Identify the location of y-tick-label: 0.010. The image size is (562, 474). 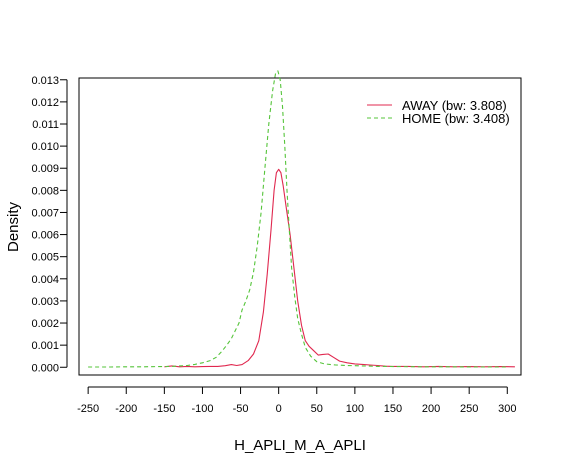
(45, 147).